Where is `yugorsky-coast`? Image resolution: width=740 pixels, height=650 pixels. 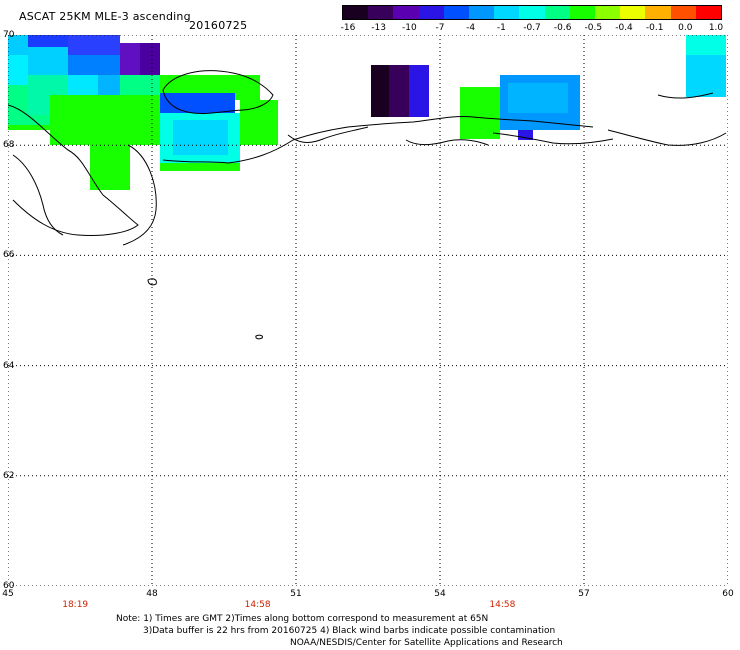 yugorsky-coast is located at coordinates (553, 138).